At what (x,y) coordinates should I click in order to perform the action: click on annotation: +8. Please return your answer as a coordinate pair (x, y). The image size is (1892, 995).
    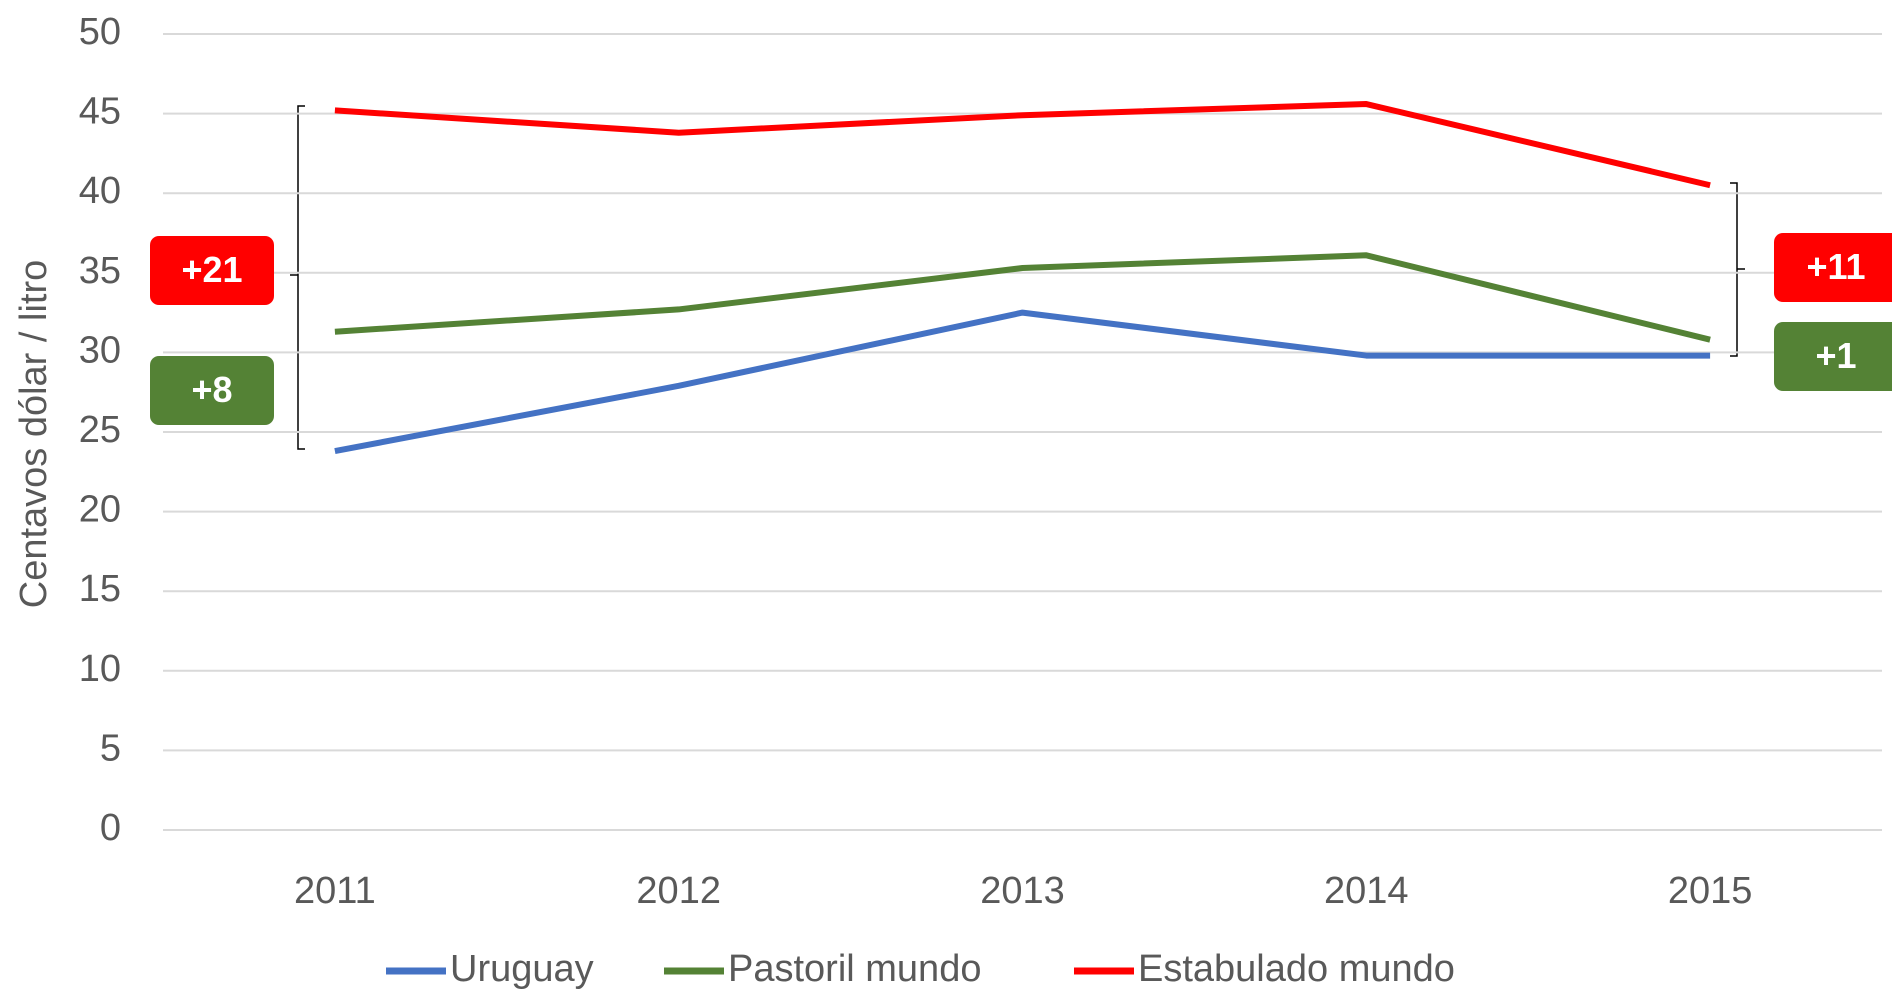
    Looking at the image, I should click on (211, 389).